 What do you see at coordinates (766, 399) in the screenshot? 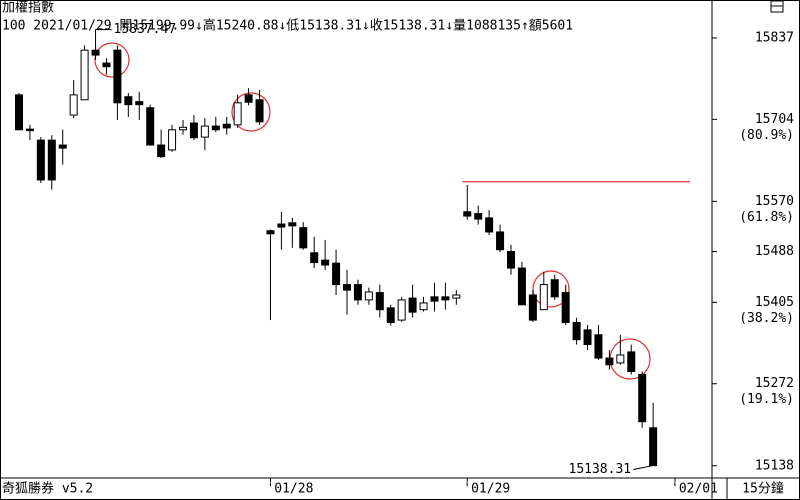
I see `fib-label: (19.1%)` at bounding box center [766, 399].